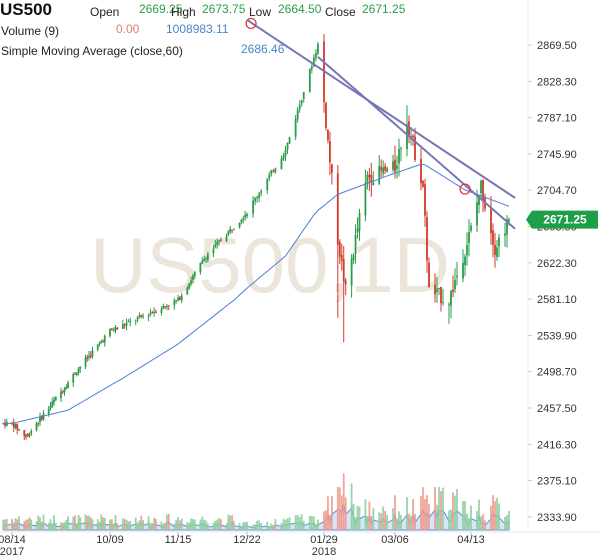  Describe the element at coordinates (247, 540) in the screenshot. I see `time-tick-label: 12/22` at that location.